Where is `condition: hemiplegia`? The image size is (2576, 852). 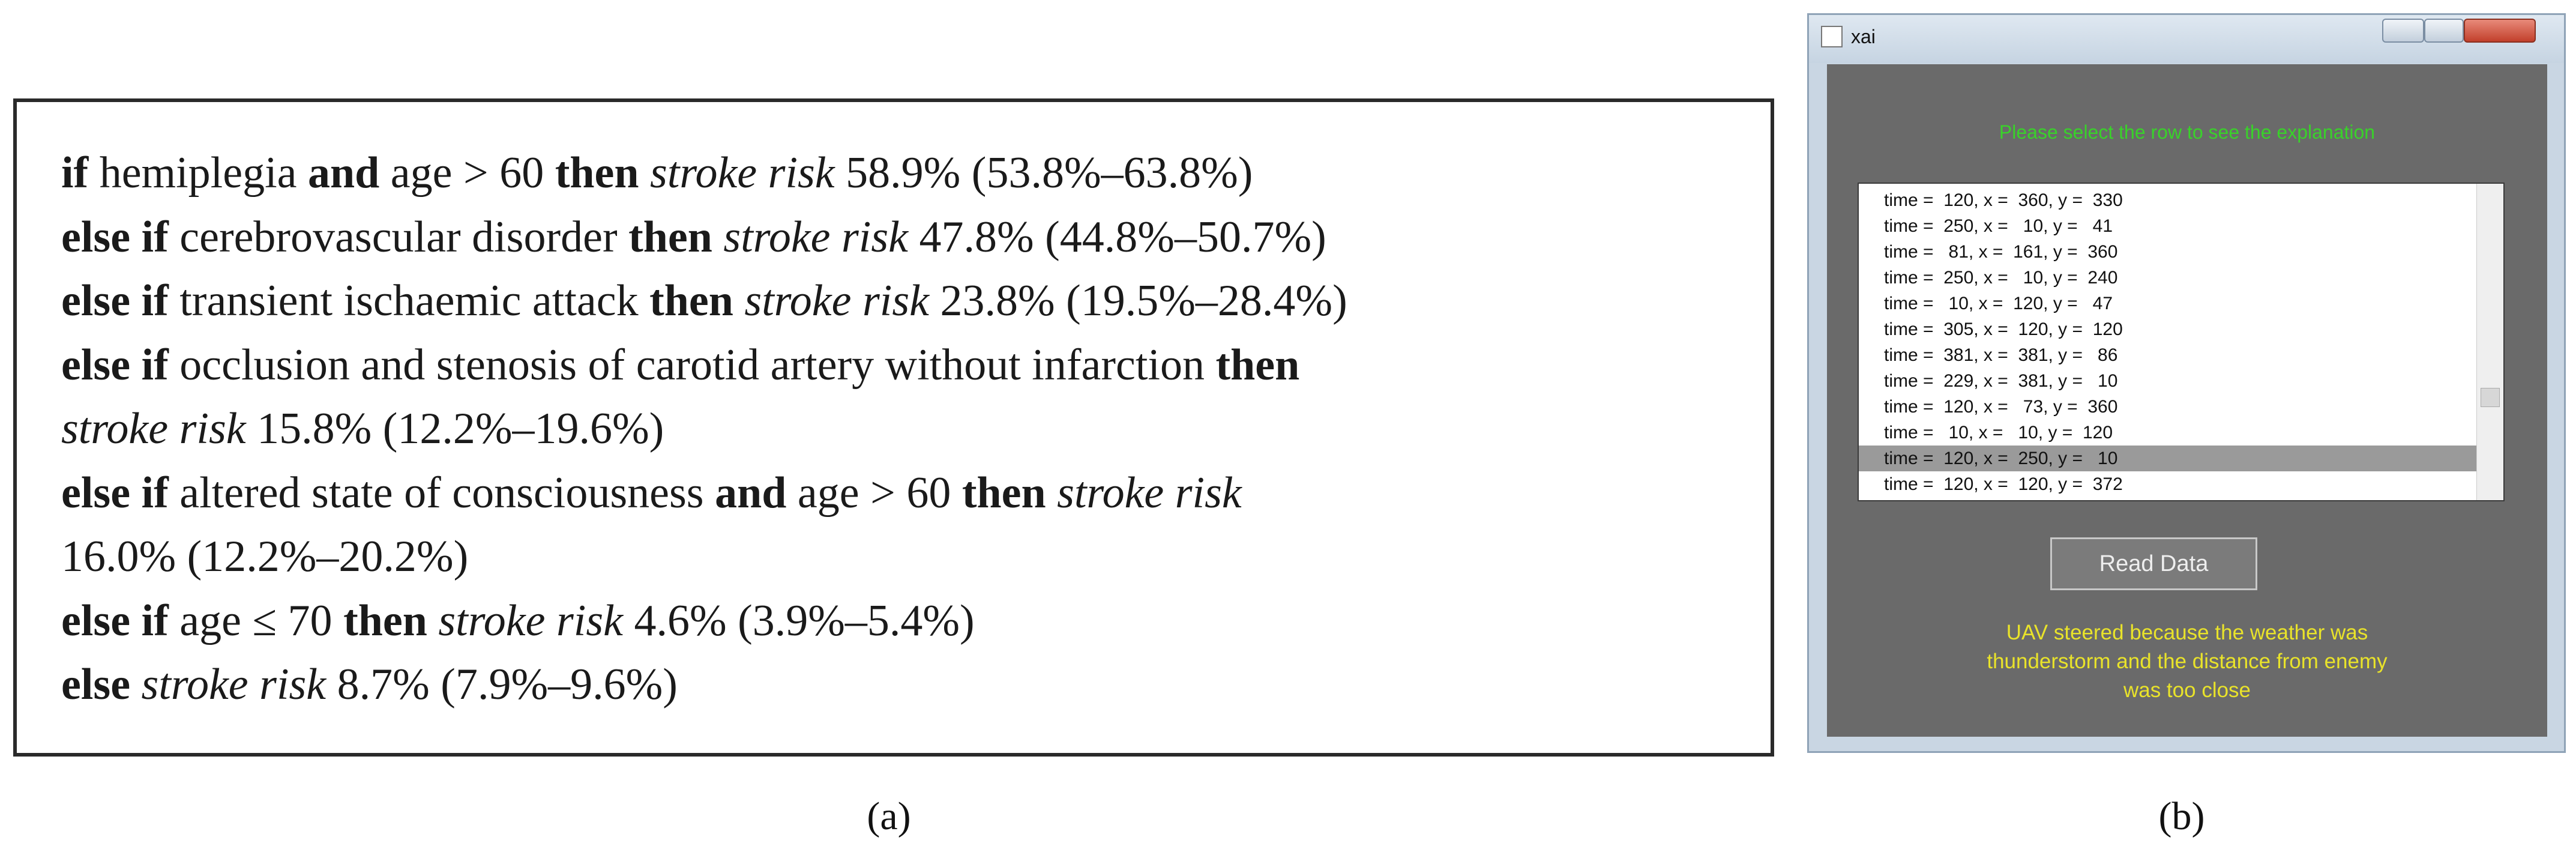
condition: hemiplegia is located at coordinates (198, 173).